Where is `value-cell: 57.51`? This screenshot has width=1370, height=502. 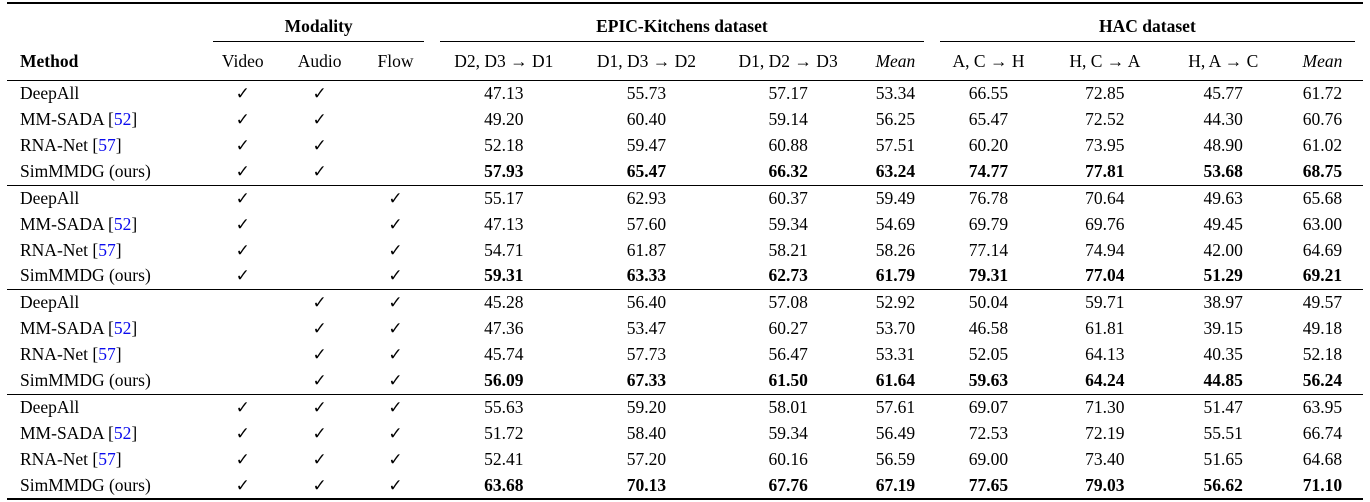 value-cell: 57.51 is located at coordinates (895, 144).